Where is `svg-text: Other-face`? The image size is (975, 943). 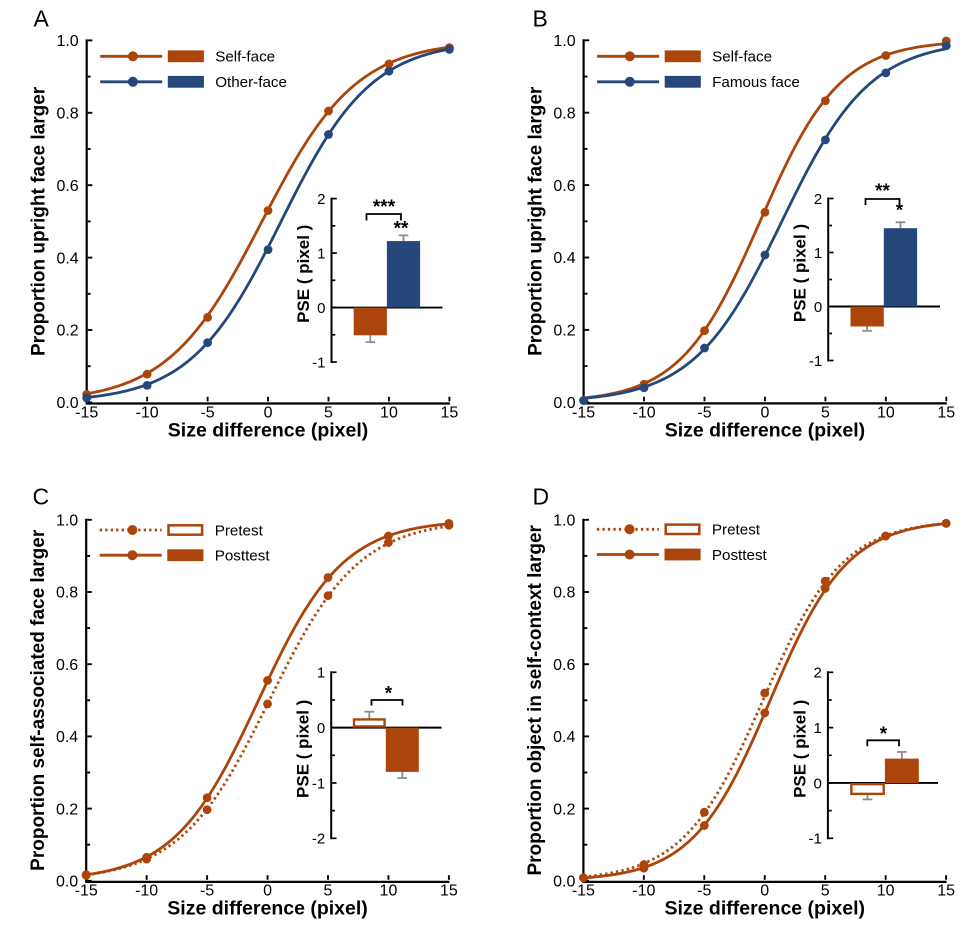 svg-text: Other-face is located at coordinates (251, 82).